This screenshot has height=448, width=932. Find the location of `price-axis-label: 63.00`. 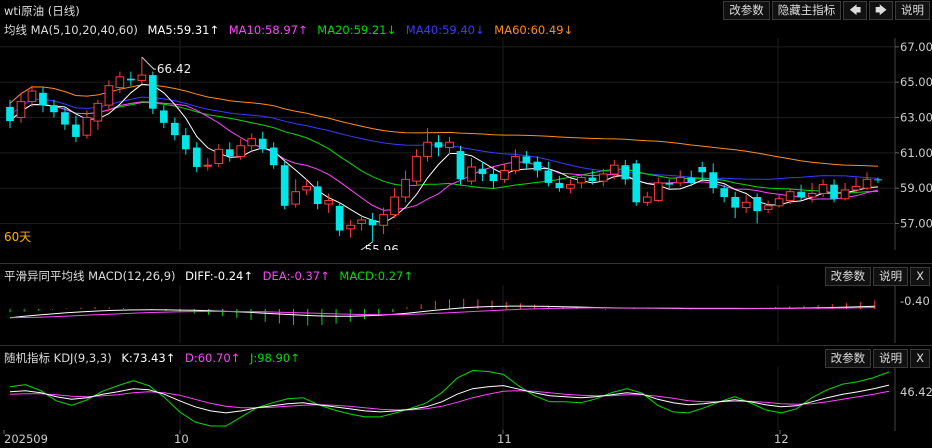

price-axis-label: 63.00 is located at coordinates (916, 118).